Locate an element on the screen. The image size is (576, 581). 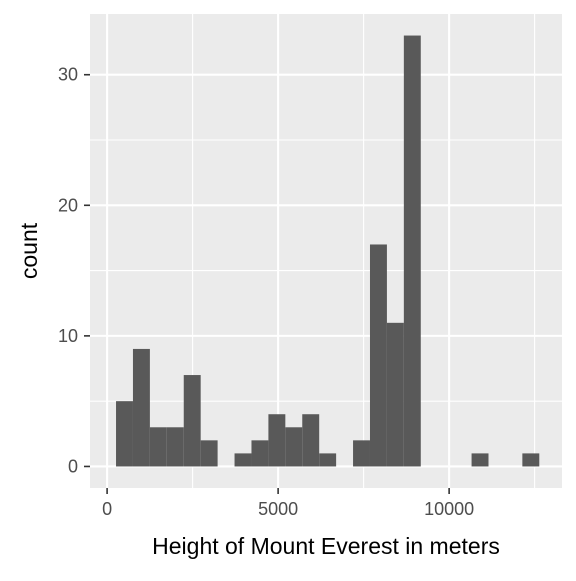
y-tick-label: 20 is located at coordinates (68, 205).